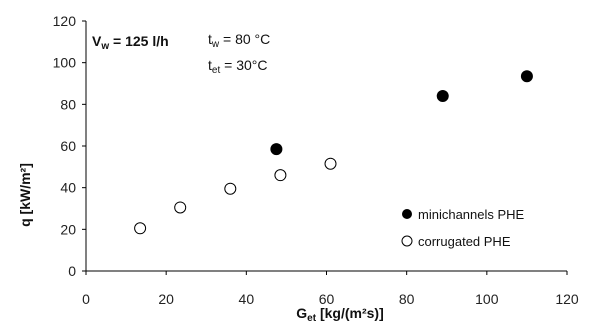 The width and height of the screenshot is (591, 325). What do you see at coordinates (68, 146) in the screenshot?
I see `y-tick-label: 60` at bounding box center [68, 146].